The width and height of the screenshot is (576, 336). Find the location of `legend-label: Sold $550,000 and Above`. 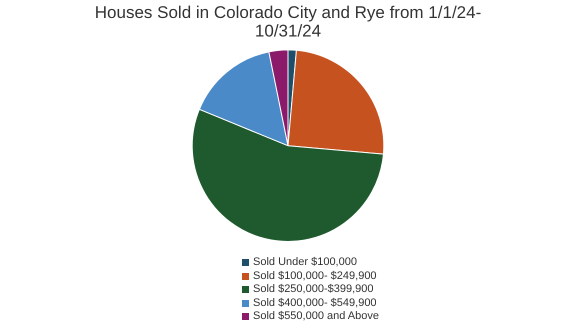

legend-label: Sold $550,000 and Above is located at coordinates (316, 317).